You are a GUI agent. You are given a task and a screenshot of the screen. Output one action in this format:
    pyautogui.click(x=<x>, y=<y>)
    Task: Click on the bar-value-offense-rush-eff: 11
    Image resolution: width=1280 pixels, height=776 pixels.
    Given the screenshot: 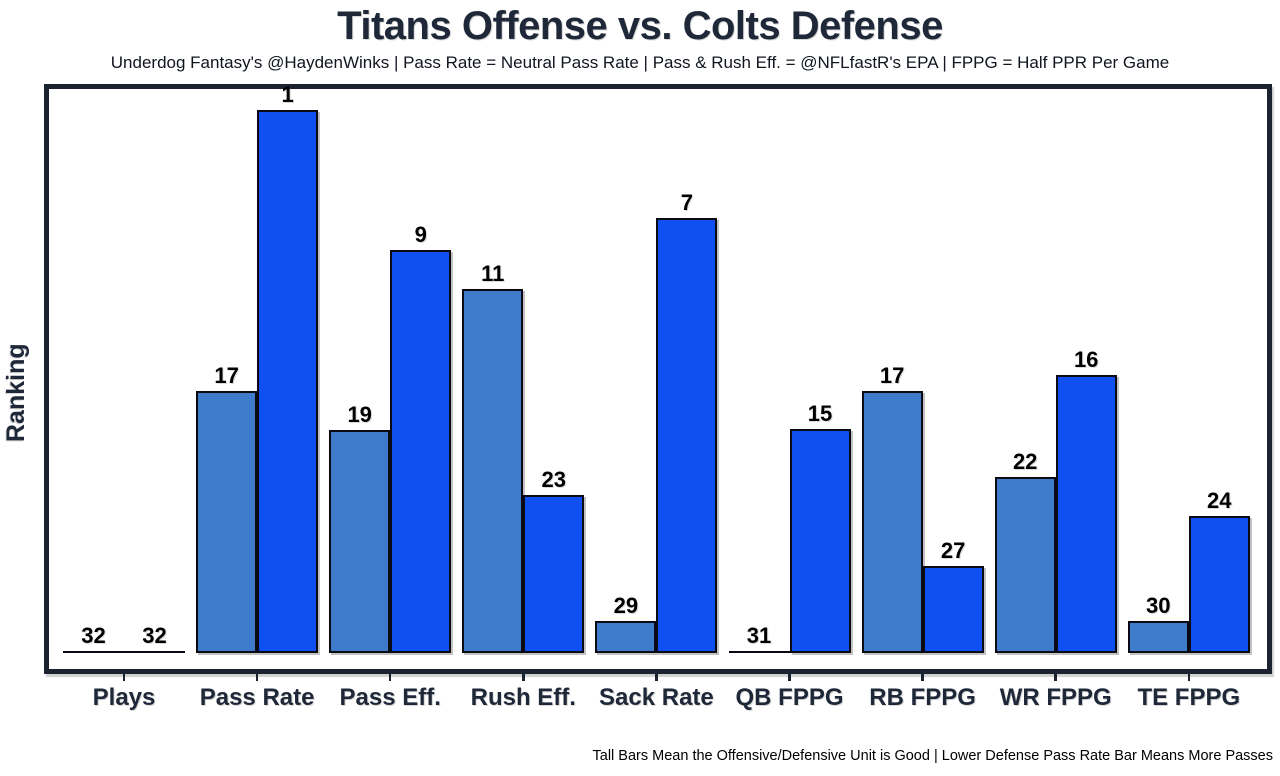 What is the action you would take?
    pyautogui.click(x=493, y=273)
    